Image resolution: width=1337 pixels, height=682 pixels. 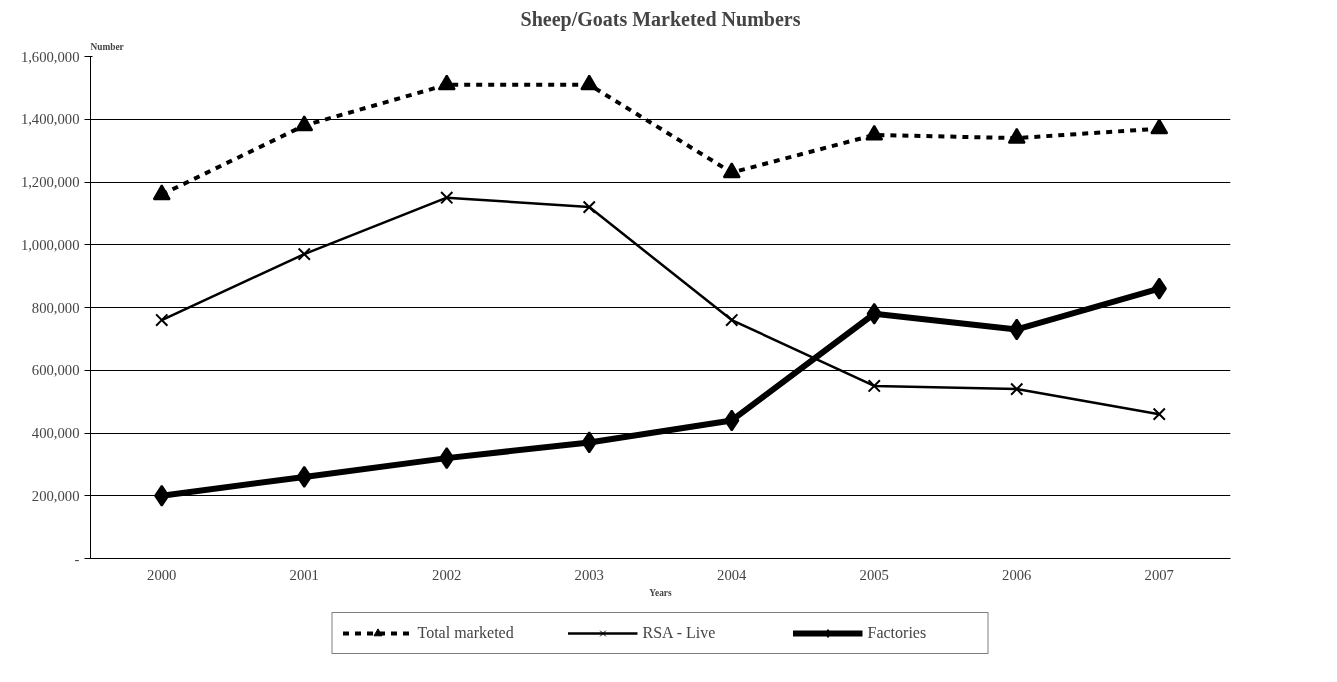 What do you see at coordinates (732, 574) in the screenshot?
I see `x-tick-label: 2004` at bounding box center [732, 574].